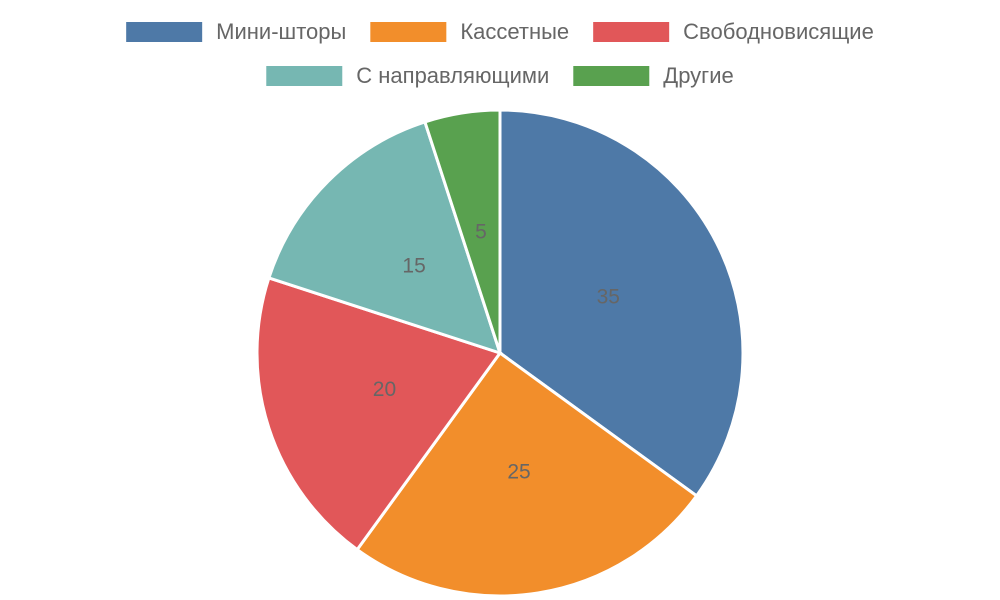 This screenshot has height=600, width=1000. What do you see at coordinates (698, 75) in the screenshot?
I see `legend-label: Другие` at bounding box center [698, 75].